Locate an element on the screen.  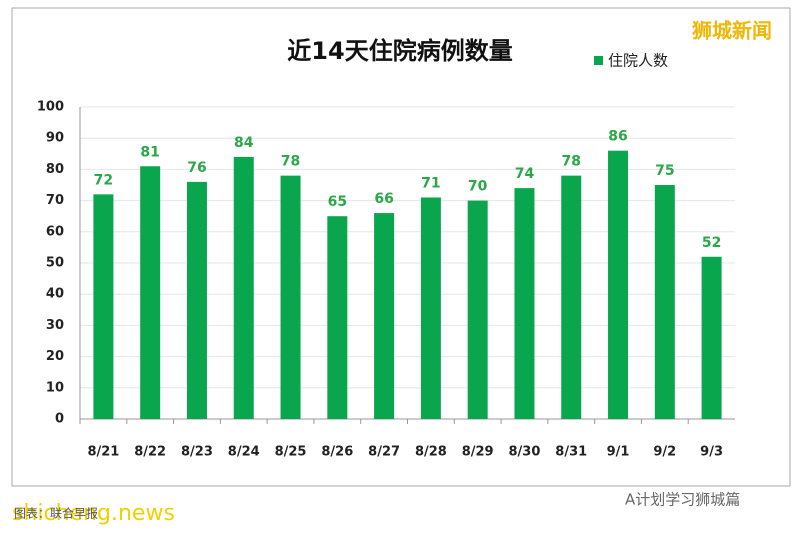
y-tick-label: 70 is located at coordinates (55, 200).